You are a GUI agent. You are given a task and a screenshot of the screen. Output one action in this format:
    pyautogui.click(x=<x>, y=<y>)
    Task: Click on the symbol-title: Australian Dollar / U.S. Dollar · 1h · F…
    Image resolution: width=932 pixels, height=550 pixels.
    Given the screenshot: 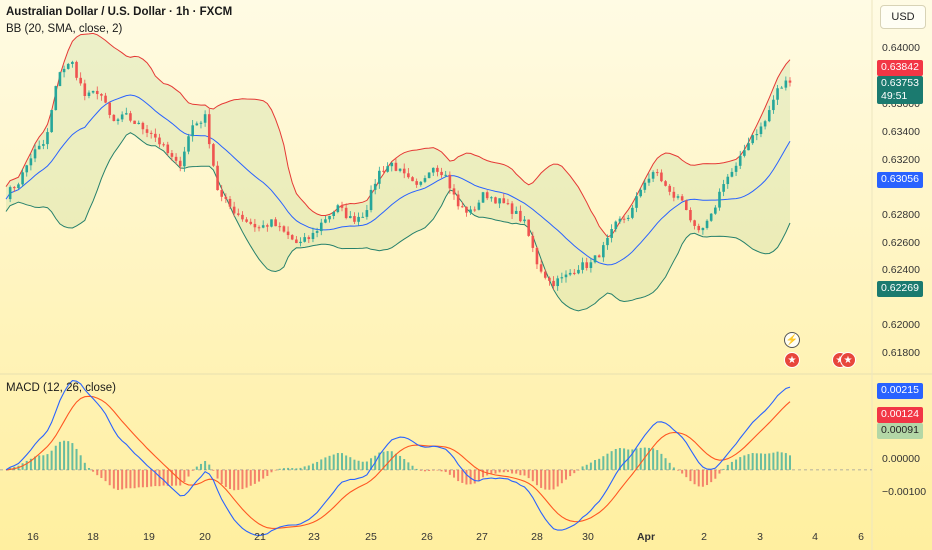 What is the action you would take?
    pyautogui.click(x=119, y=12)
    